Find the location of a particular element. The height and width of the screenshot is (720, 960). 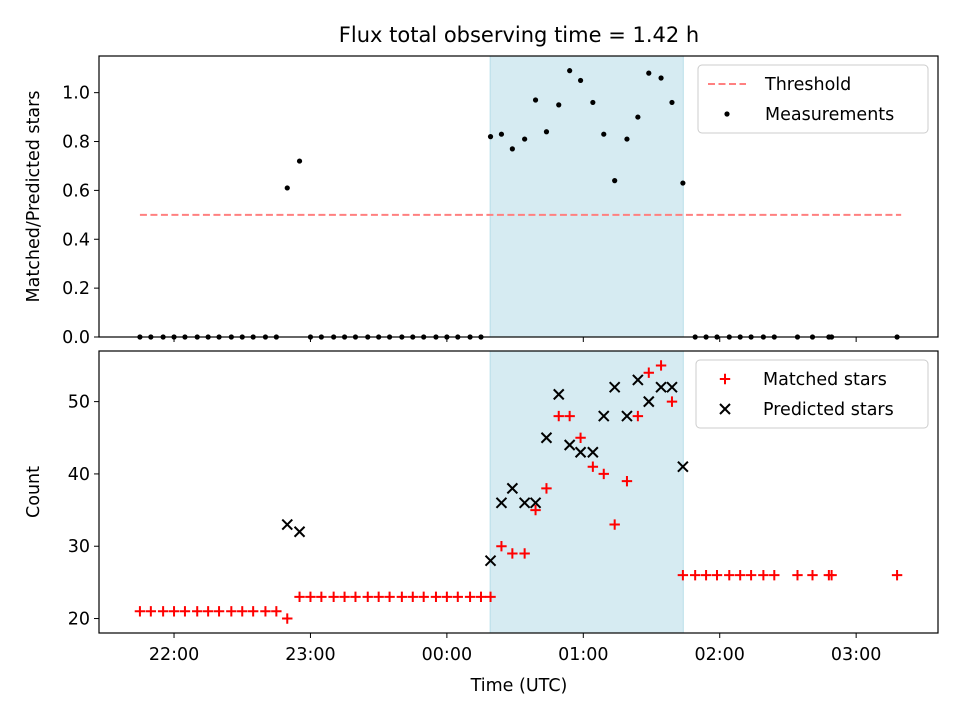

x-tick-label: 23:00 is located at coordinates (310, 655).